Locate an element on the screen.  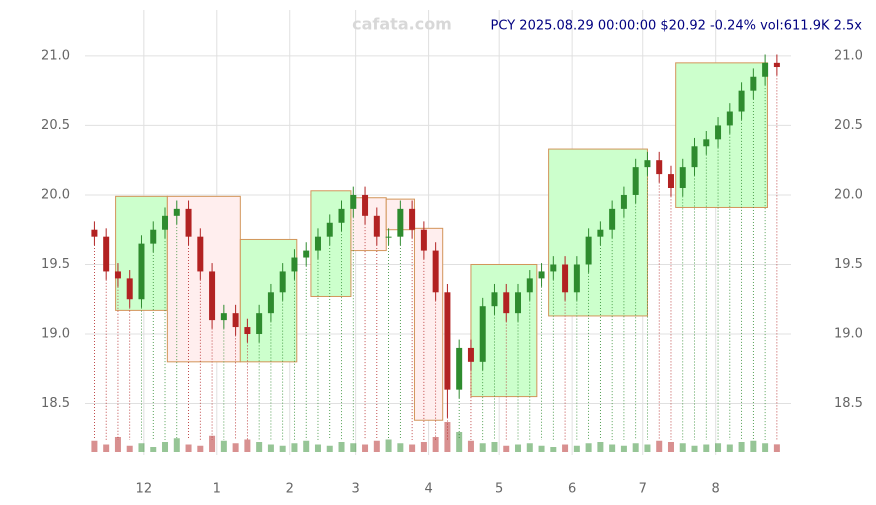
y-tick-label-right: 18.5 is located at coordinates (848, 403).